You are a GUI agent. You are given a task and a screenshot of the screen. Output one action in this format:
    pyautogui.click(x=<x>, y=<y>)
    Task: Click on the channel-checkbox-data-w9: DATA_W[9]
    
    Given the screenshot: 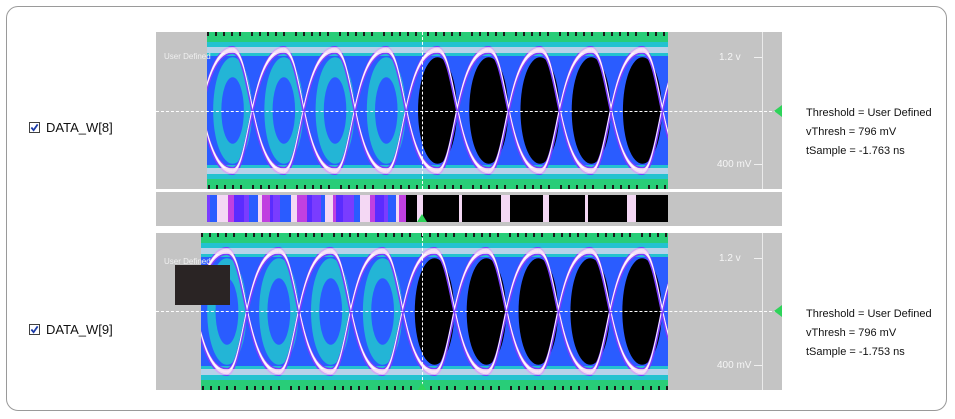 What is the action you would take?
    pyautogui.click(x=71, y=329)
    